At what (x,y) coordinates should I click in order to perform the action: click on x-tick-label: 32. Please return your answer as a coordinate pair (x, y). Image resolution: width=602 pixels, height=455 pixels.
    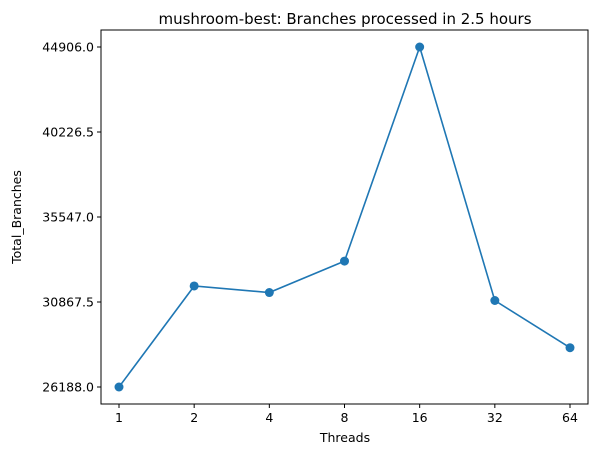
    Looking at the image, I should click on (495, 417).